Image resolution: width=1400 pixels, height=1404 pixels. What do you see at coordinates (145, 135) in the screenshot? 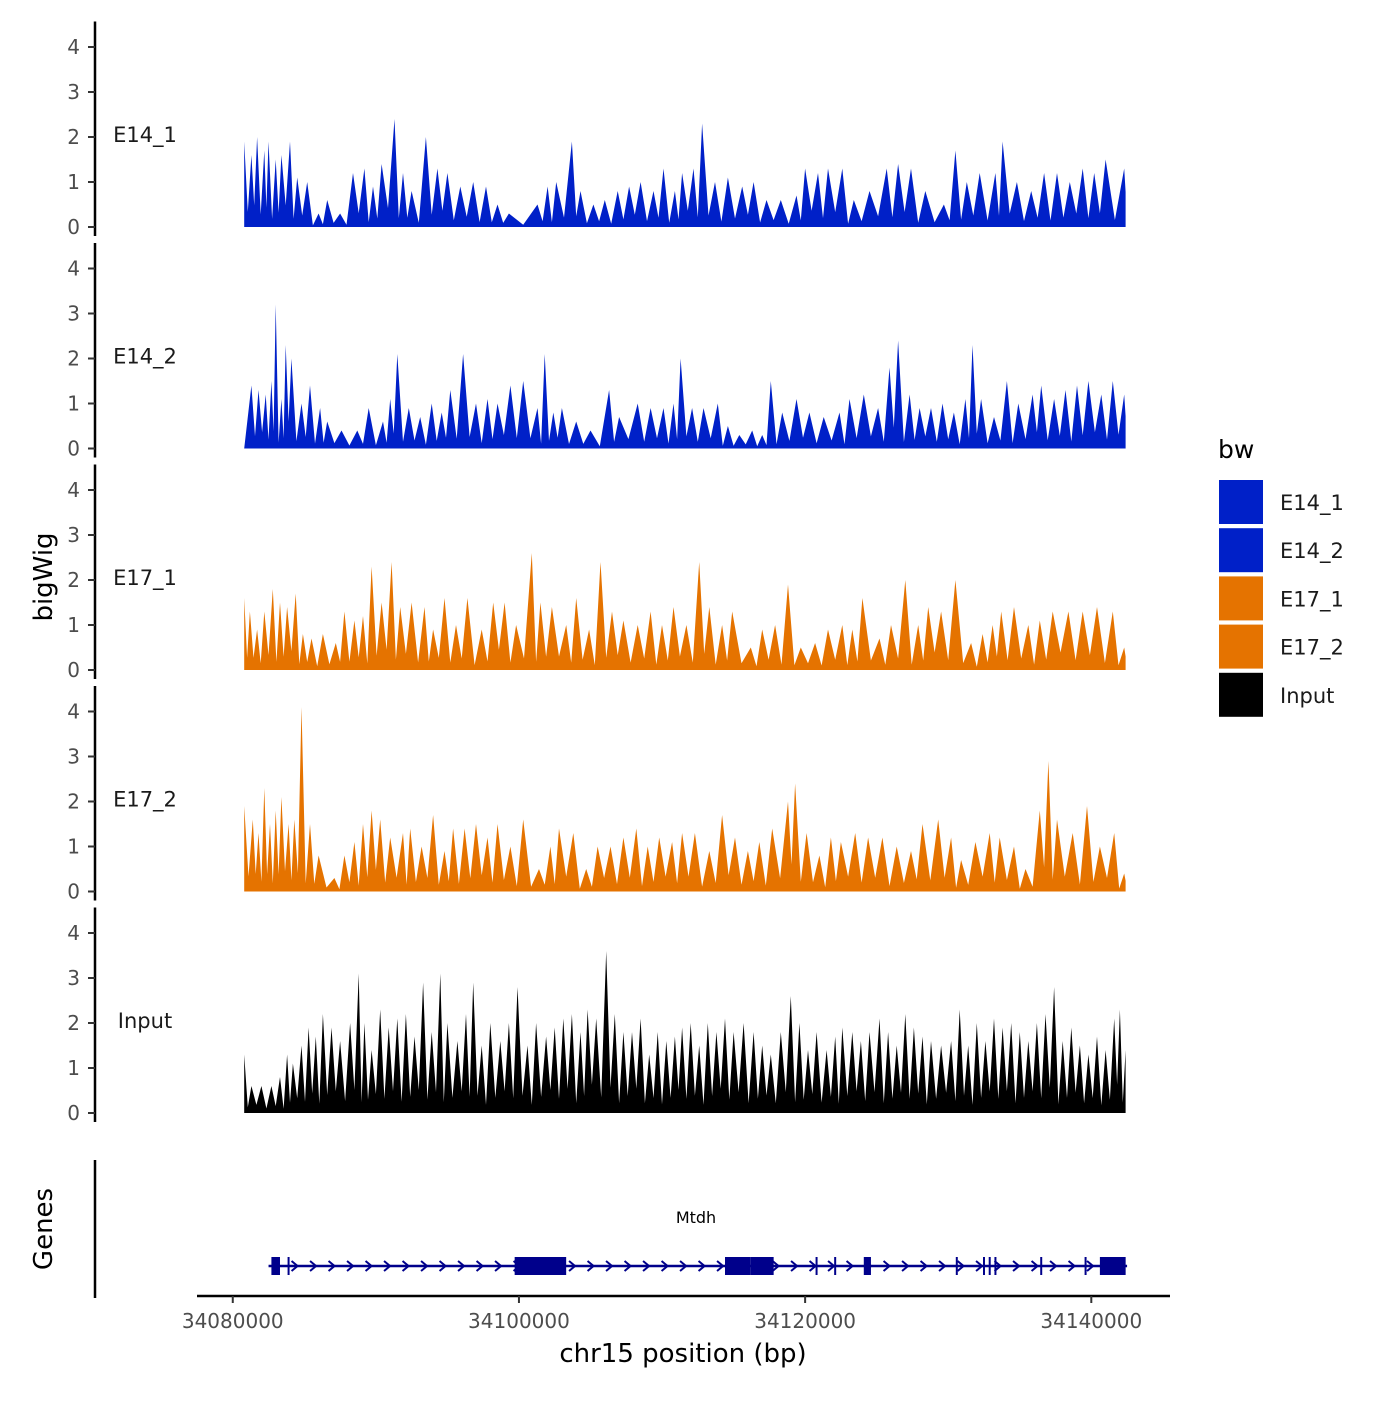
I see `track-label: E14_1` at bounding box center [145, 135].